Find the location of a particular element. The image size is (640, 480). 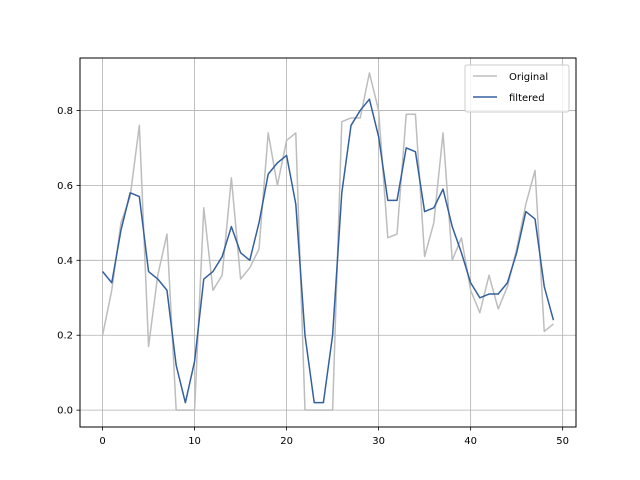

y-tick-label: 0.8 is located at coordinates (65, 111).